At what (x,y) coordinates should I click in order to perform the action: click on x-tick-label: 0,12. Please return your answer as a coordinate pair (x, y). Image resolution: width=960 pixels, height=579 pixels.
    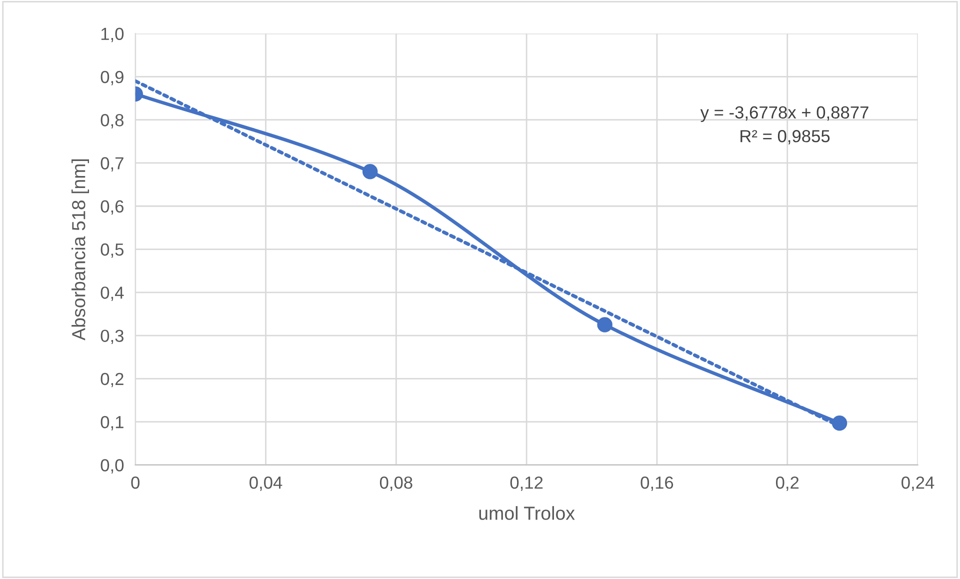
    Looking at the image, I should click on (526, 483).